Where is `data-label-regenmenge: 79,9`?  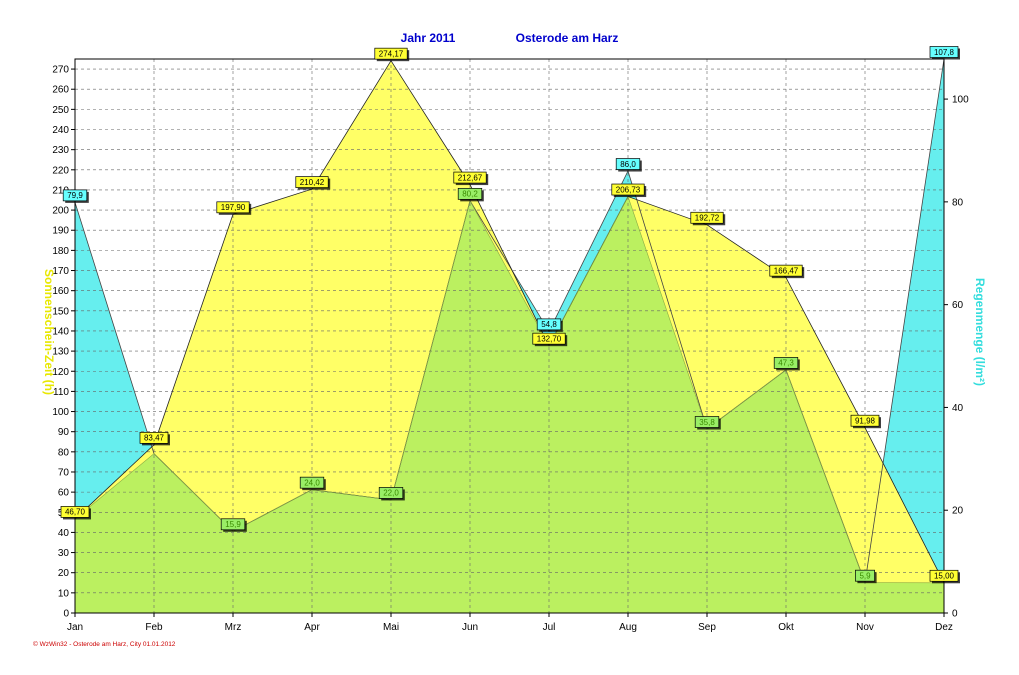 data-label-regenmenge: 79,9 is located at coordinates (75, 195).